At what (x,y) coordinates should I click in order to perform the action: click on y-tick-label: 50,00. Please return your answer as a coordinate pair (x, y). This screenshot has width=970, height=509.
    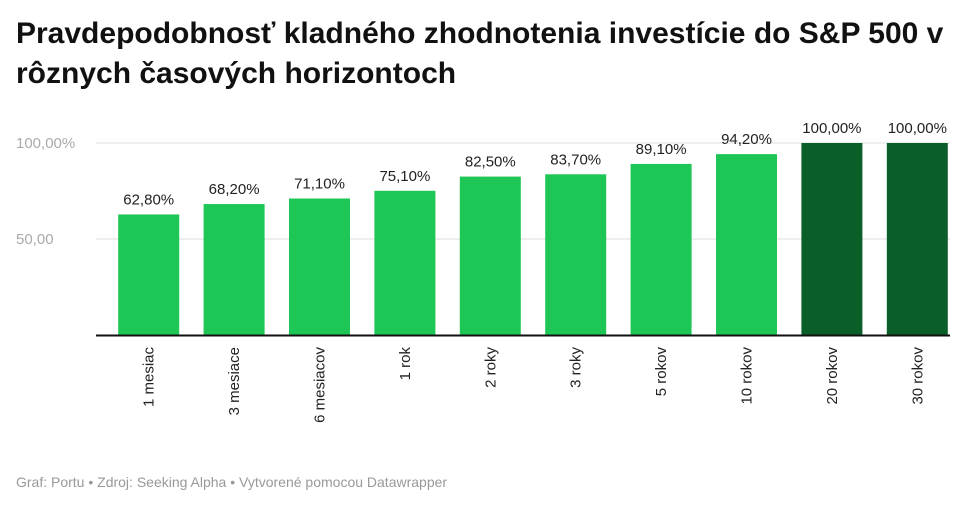
    Looking at the image, I should click on (35, 239).